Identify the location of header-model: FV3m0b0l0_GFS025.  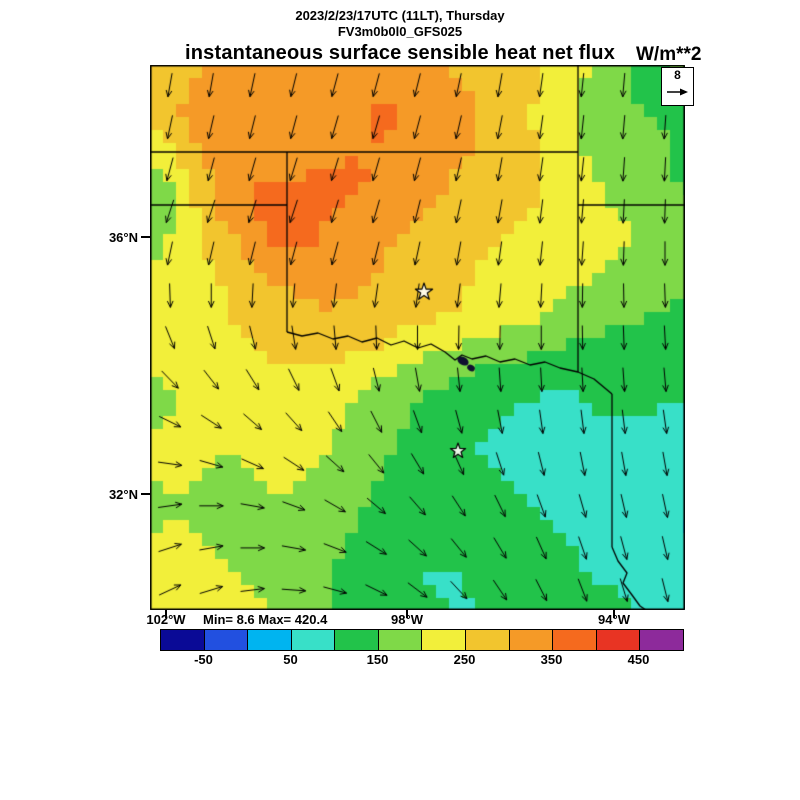
(400, 31).